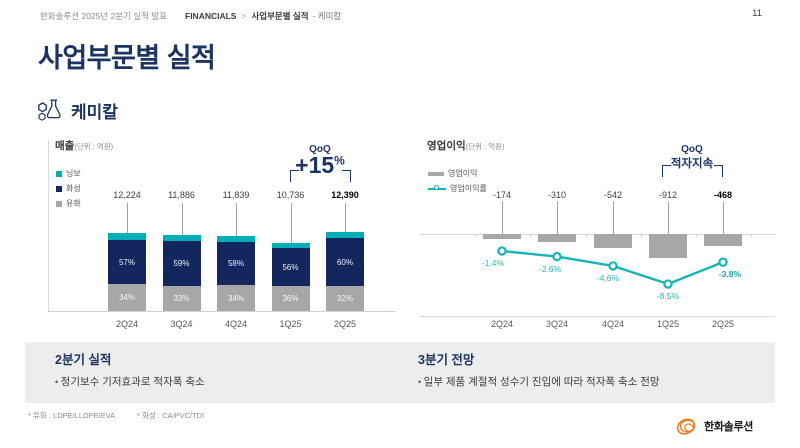 This screenshot has height=448, width=800. I want to click on revenue-total-label: 10,736, so click(290, 195).